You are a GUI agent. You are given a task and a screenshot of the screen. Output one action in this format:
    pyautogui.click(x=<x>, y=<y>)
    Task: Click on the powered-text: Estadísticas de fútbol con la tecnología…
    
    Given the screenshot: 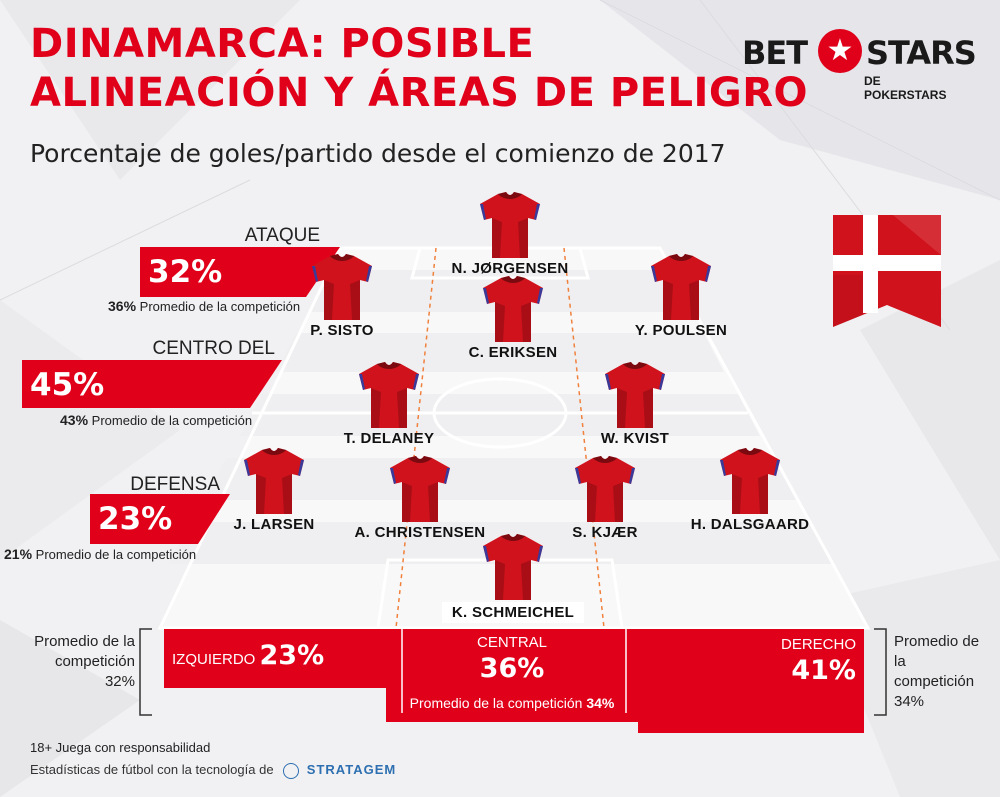 What is the action you would take?
    pyautogui.click(x=152, y=769)
    